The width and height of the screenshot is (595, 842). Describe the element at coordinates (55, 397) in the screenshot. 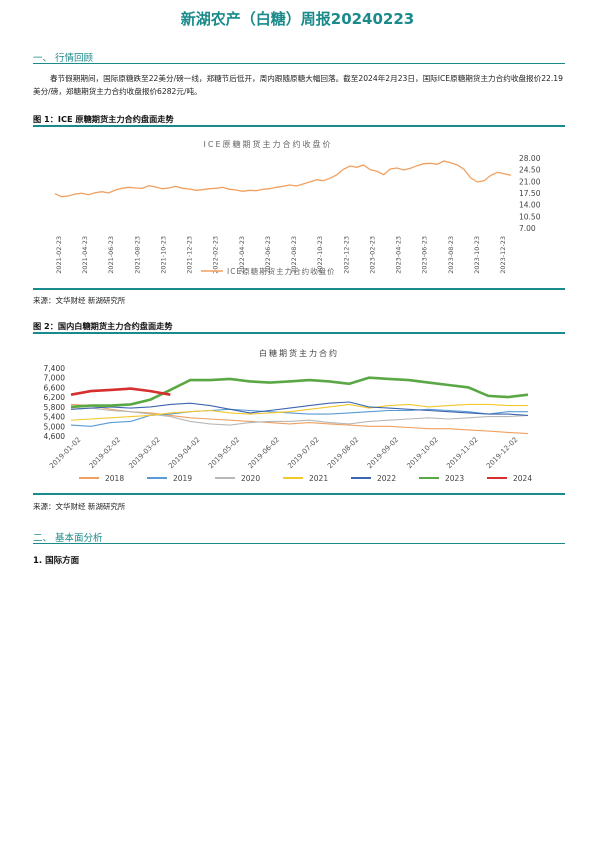

I see `y-tick-label: 6,200` at that location.